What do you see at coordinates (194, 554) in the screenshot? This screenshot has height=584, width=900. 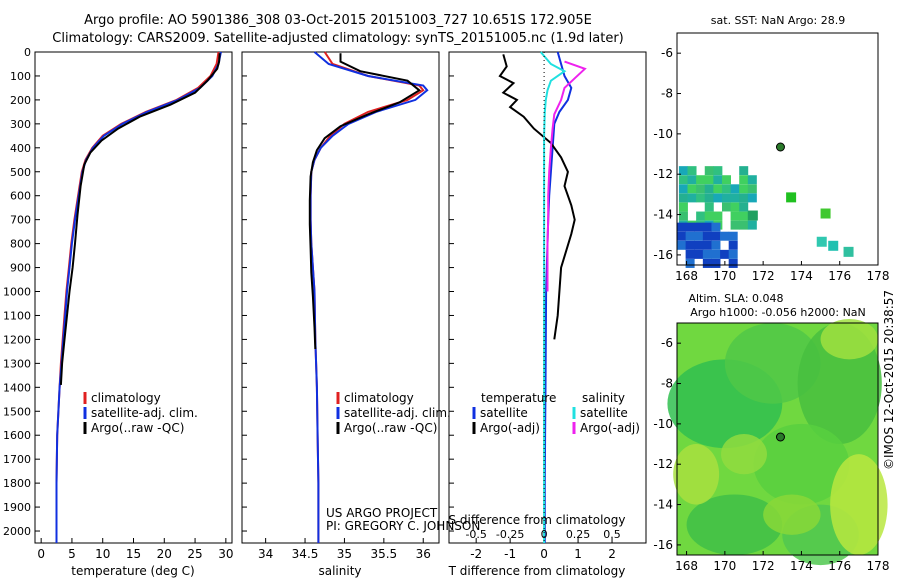 I see `x-tick-label: 25` at bounding box center [194, 554].